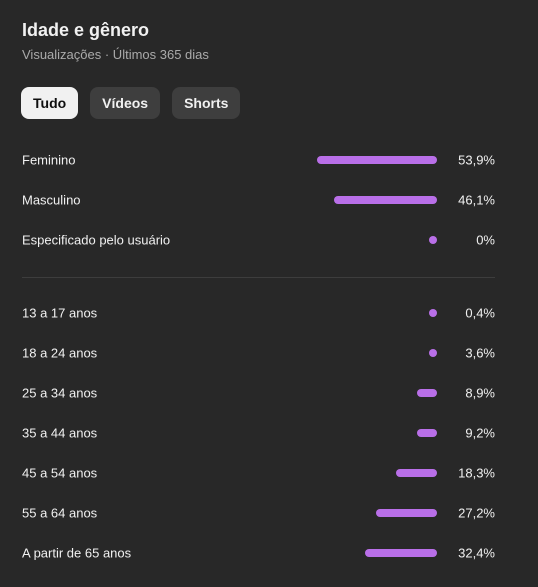 The width and height of the screenshot is (538, 587). I want to click on age-value: 18,3%, so click(476, 473).